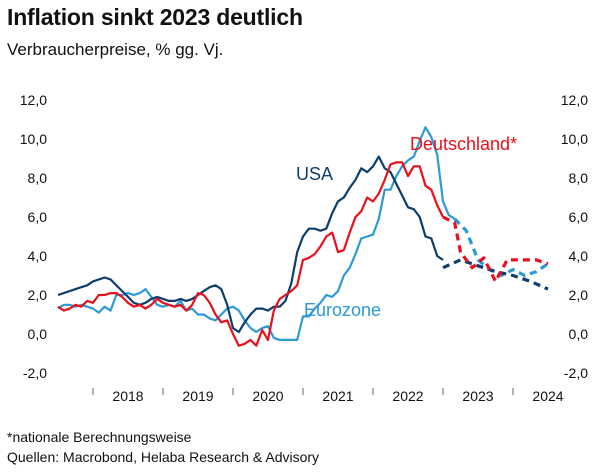 Image resolution: width=601 pixels, height=476 pixels. I want to click on y-tick-label-left: 12,0, so click(33, 100).